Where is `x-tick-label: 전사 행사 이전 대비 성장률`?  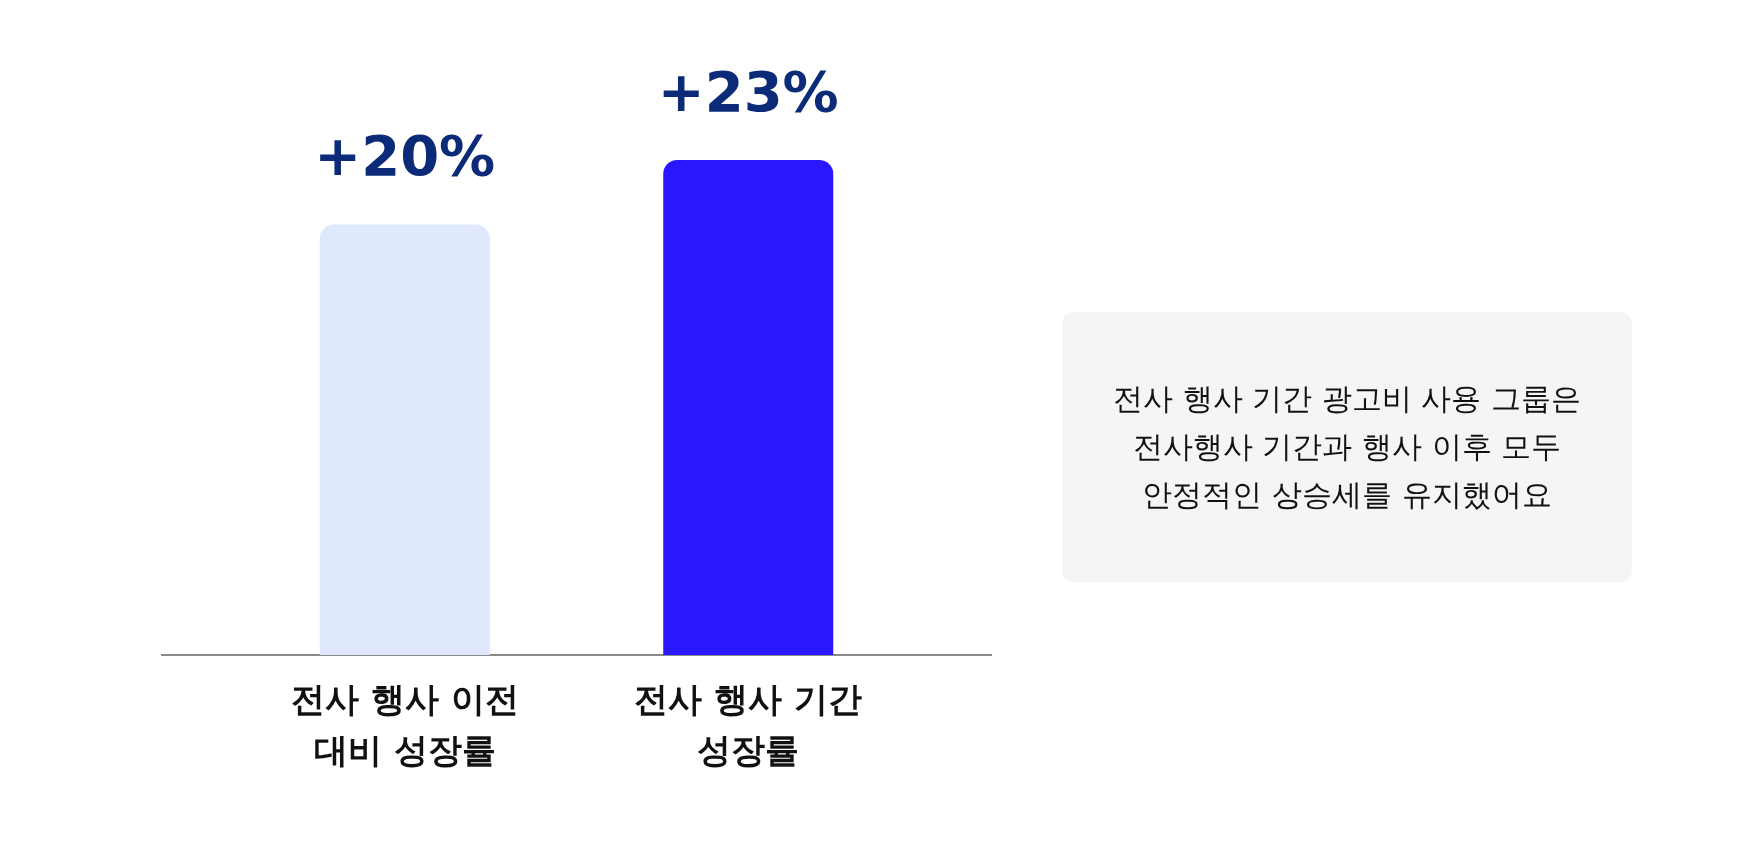
x-tick-label: 전사 행사 이전 대비 성장률 is located at coordinates (404, 725).